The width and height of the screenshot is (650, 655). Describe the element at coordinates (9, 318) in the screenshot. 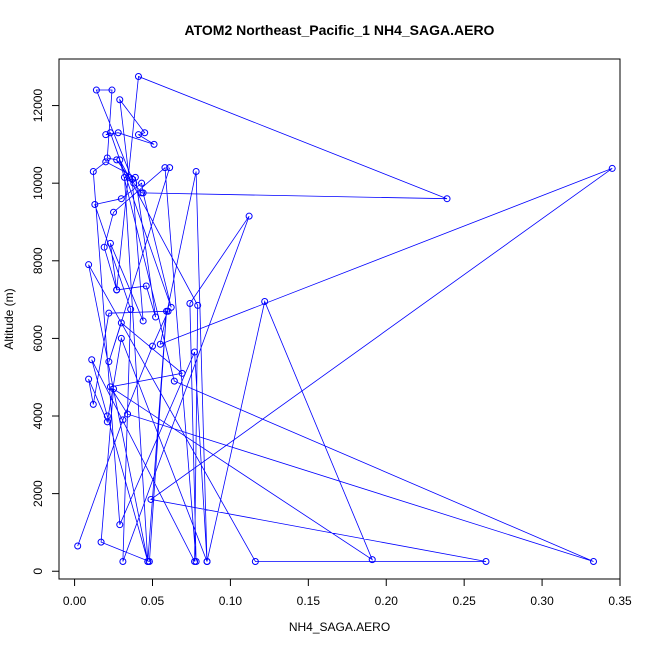

I see `y-axis-label: Altitude (m)` at that location.